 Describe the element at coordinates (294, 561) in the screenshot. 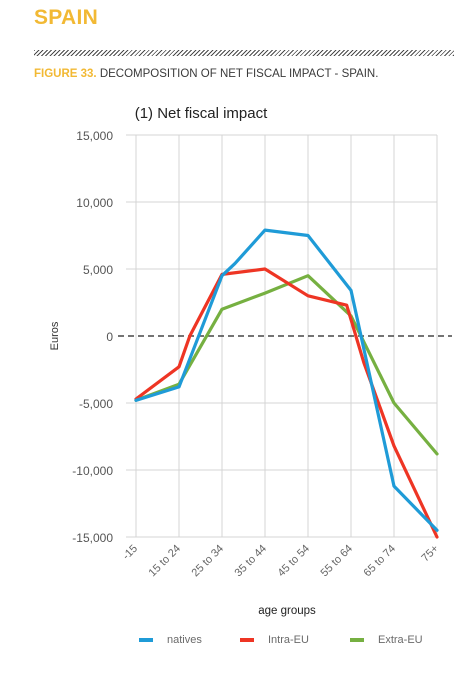

I see `x-tick-label: 45 to 54` at that location.